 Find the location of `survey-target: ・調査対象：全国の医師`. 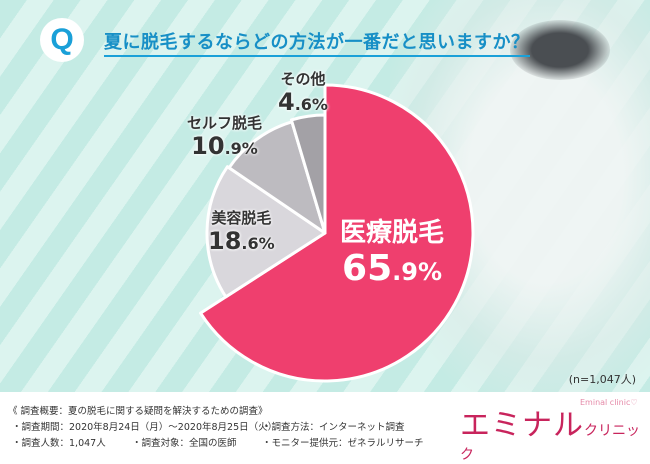

survey-target: ・調査対象：全国の医師 is located at coordinates (184, 443).